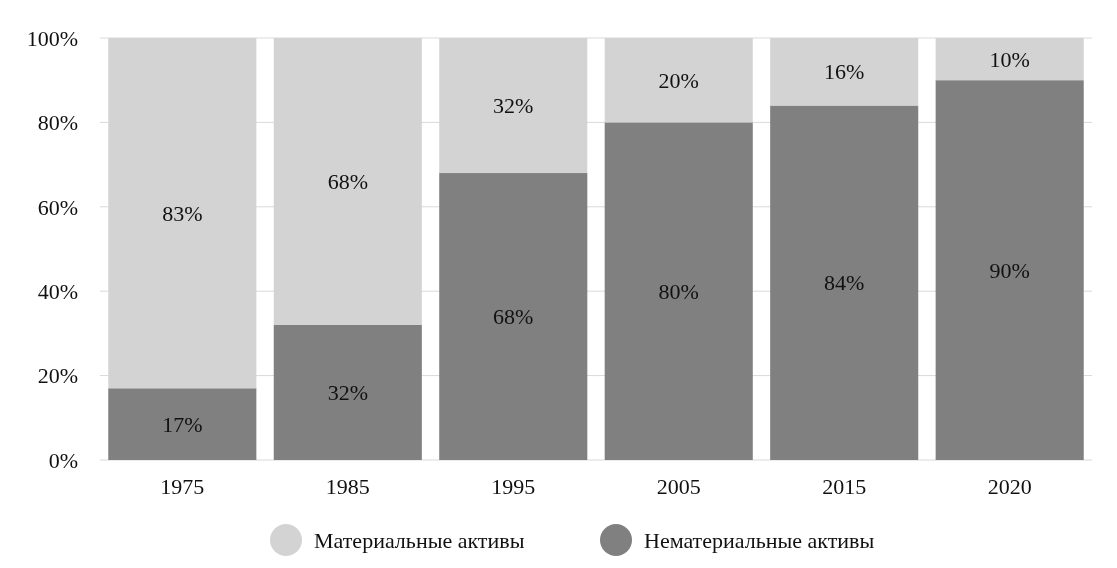 Image resolution: width=1117 pixels, height=568 pixels. What do you see at coordinates (844, 486) in the screenshot?
I see `x-tick-label: 2015` at bounding box center [844, 486].